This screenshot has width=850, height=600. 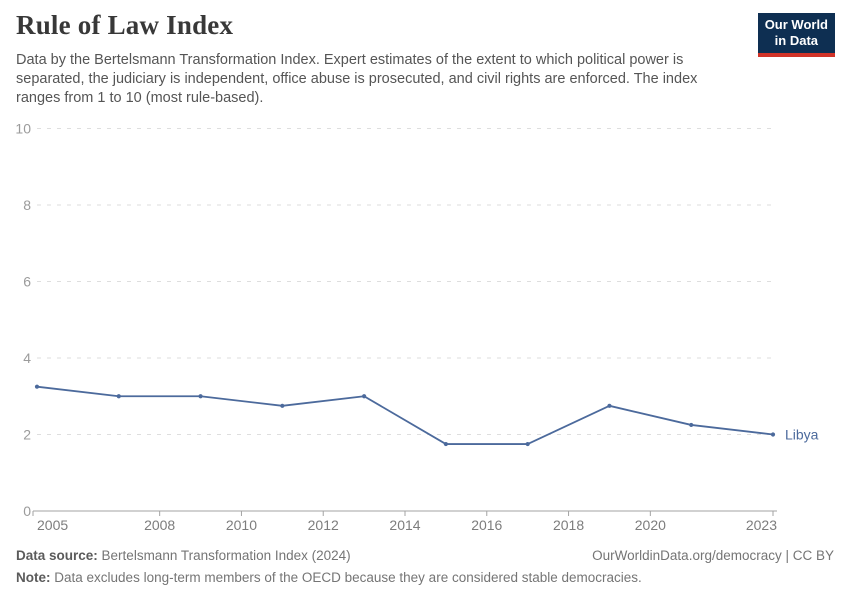 What do you see at coordinates (802, 435) in the screenshot?
I see `series-end-label: Libya` at bounding box center [802, 435].